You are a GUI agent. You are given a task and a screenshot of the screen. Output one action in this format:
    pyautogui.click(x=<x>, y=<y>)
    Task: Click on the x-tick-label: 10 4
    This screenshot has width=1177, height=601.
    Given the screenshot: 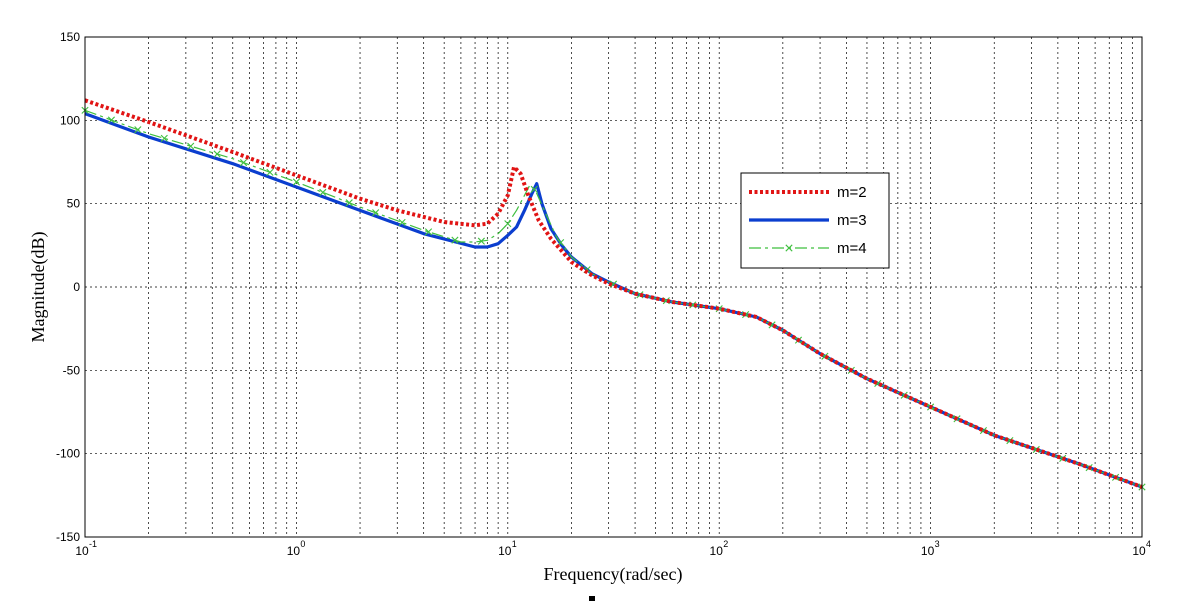 What is the action you would take?
    pyautogui.click(x=1141, y=548)
    